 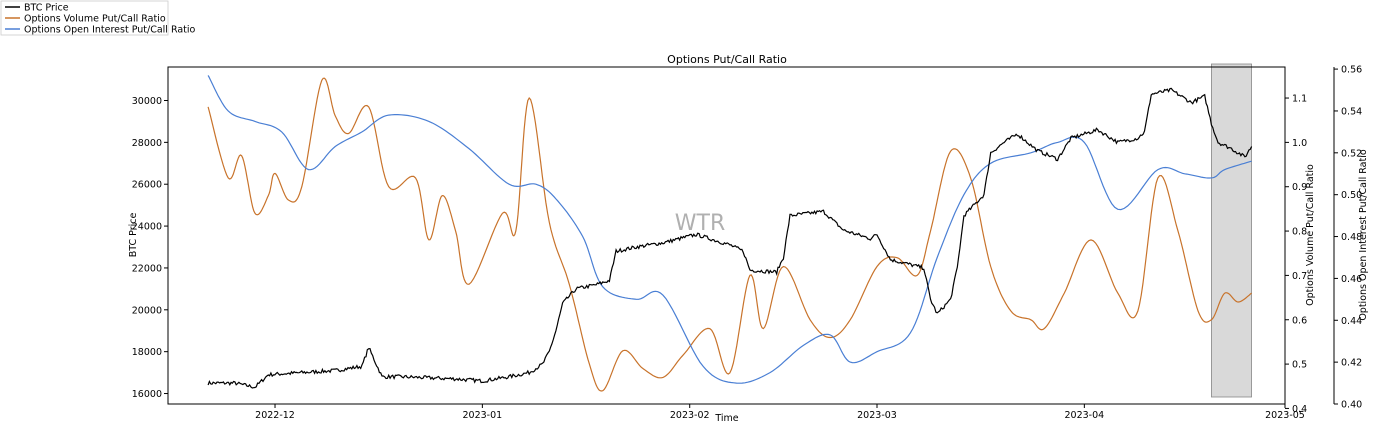 I want to click on x-tick-label: 2023-01, so click(x=483, y=415).